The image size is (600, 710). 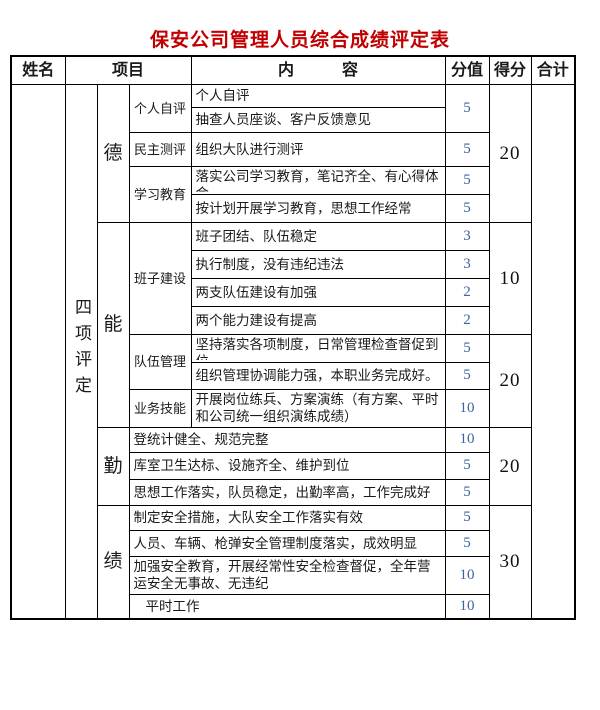 I want to click on obtained-score-qin: 20, so click(x=510, y=466).